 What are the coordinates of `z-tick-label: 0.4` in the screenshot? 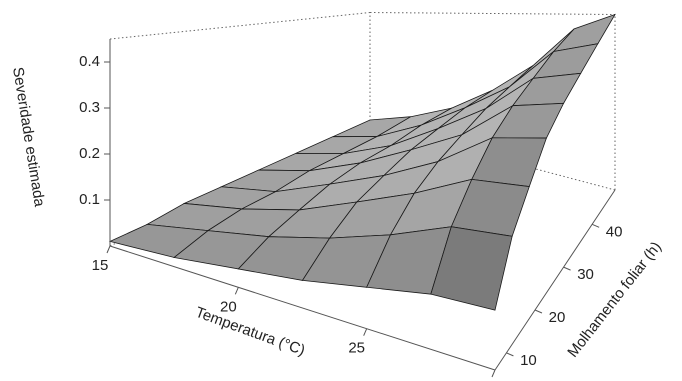 It's located at (89, 61).